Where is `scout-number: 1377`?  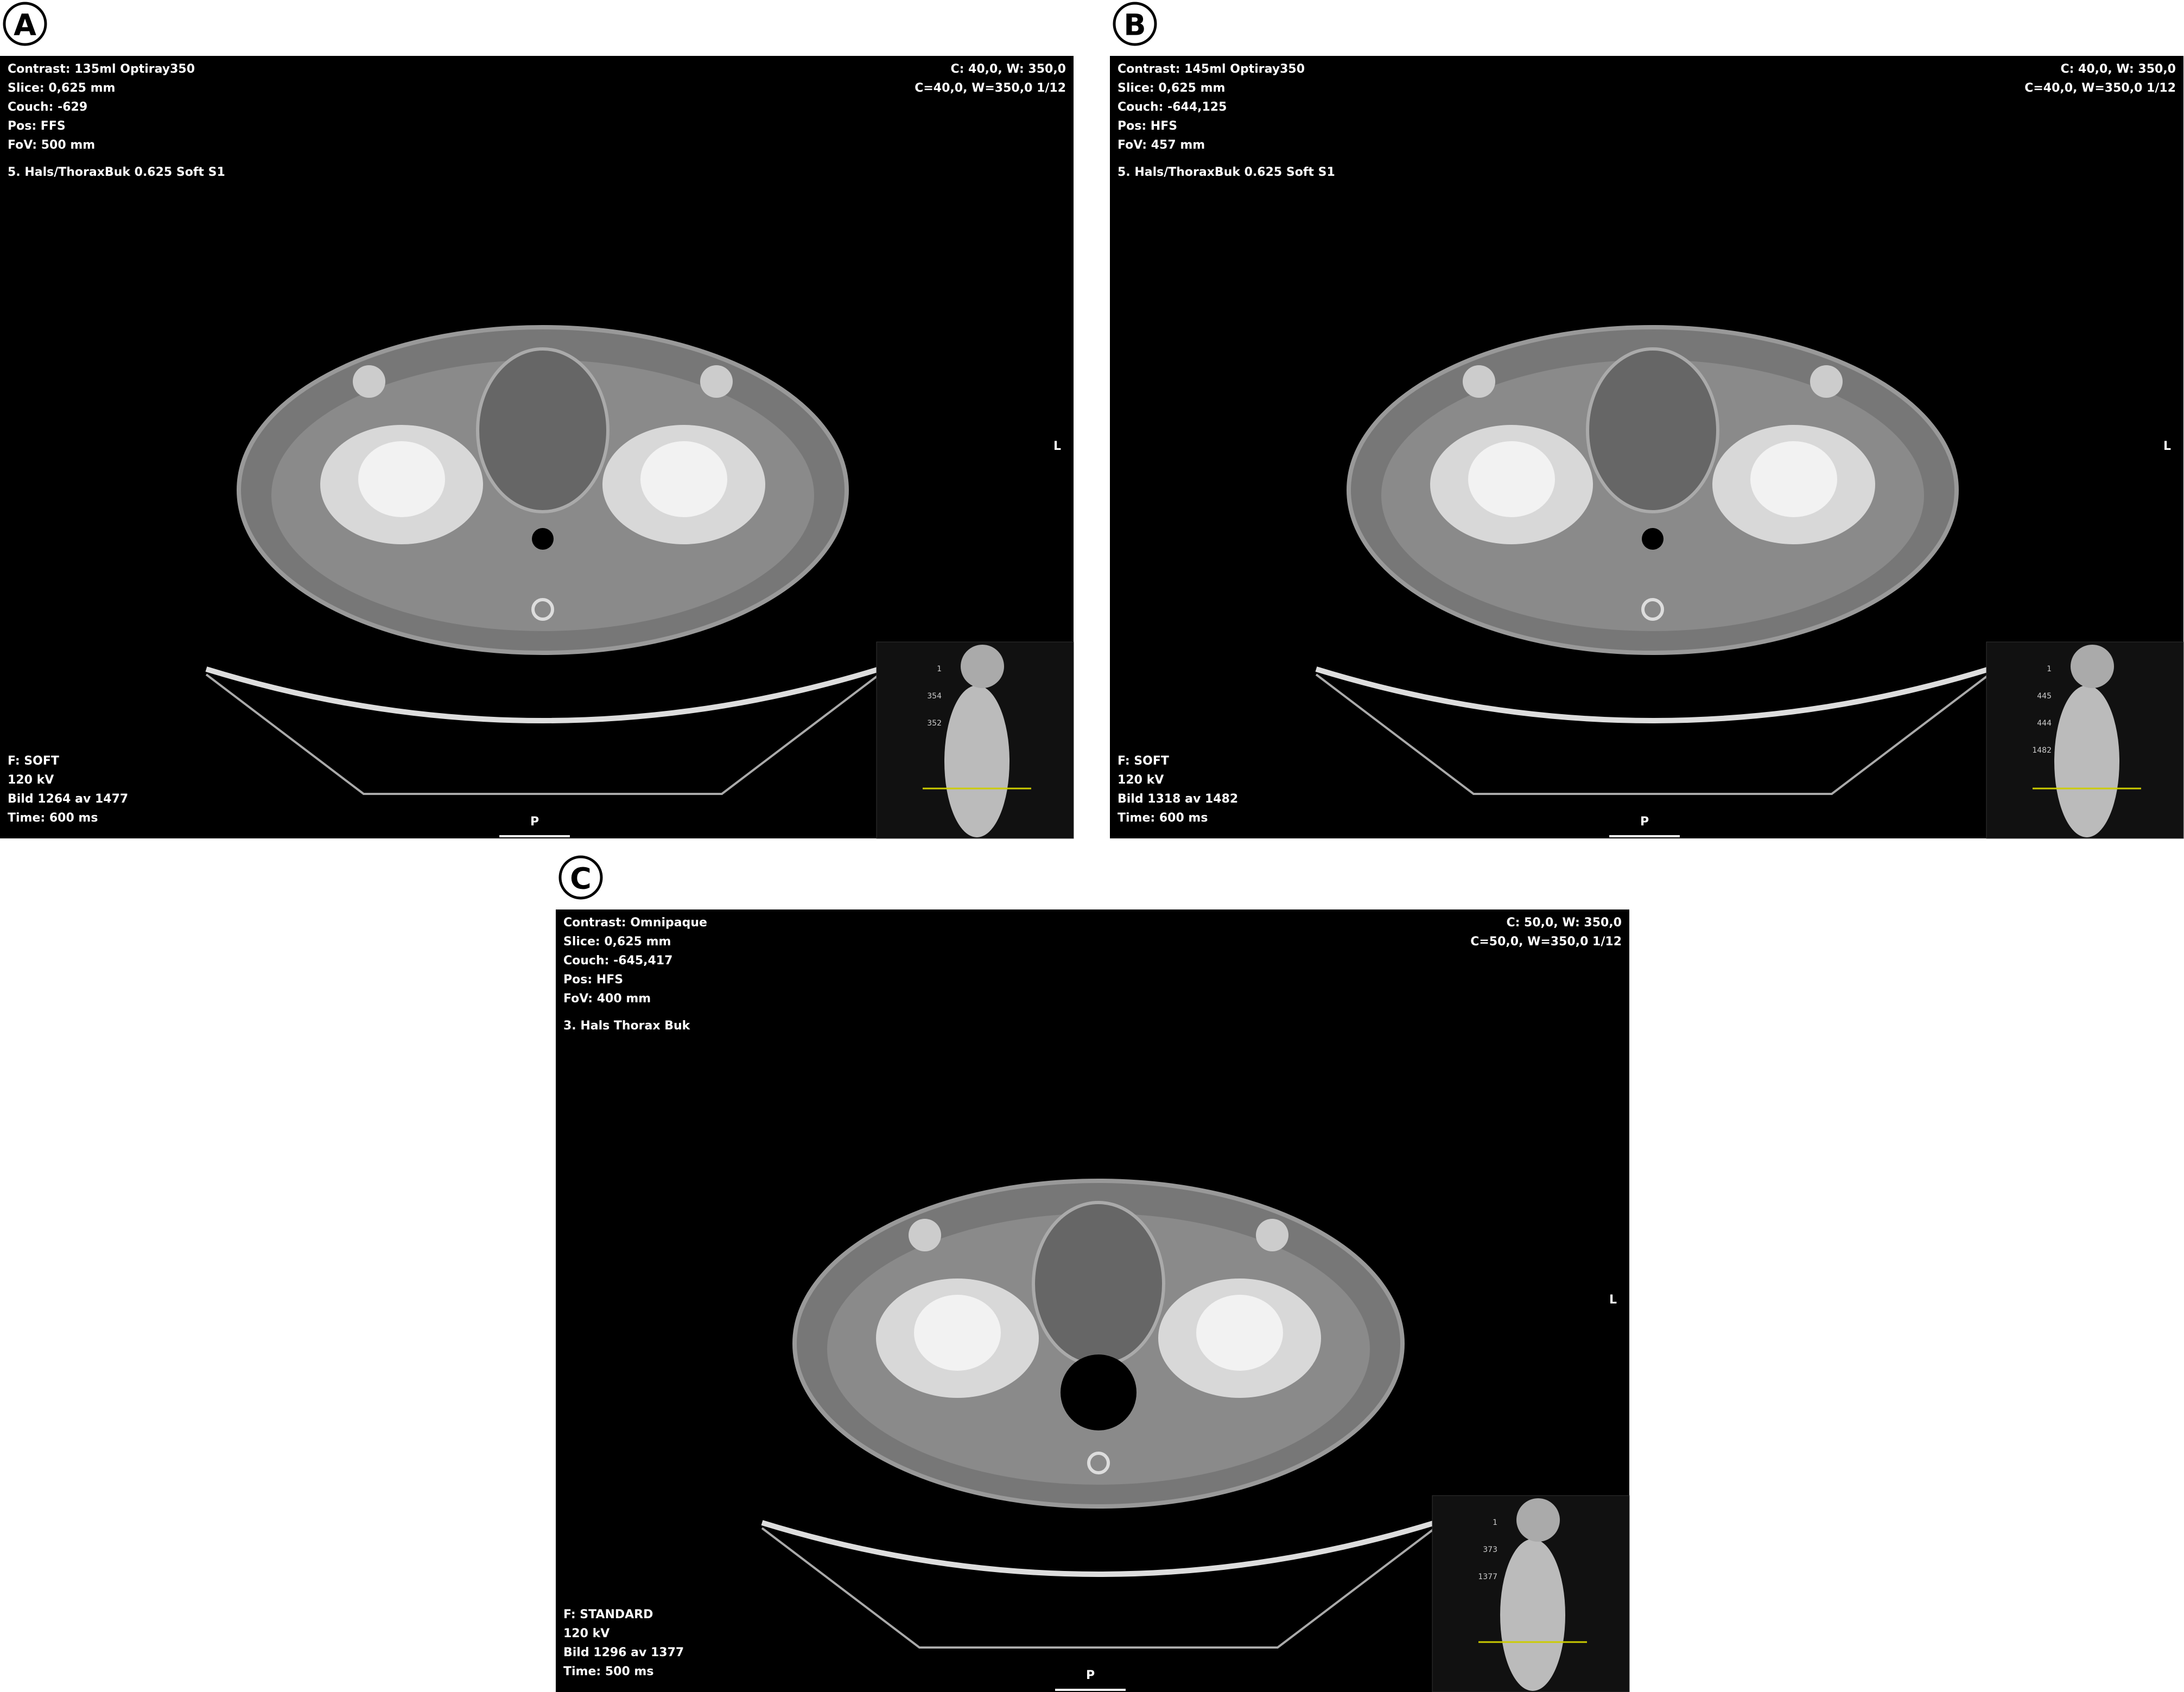
scout-number: 1377 is located at coordinates (1487, 1577).